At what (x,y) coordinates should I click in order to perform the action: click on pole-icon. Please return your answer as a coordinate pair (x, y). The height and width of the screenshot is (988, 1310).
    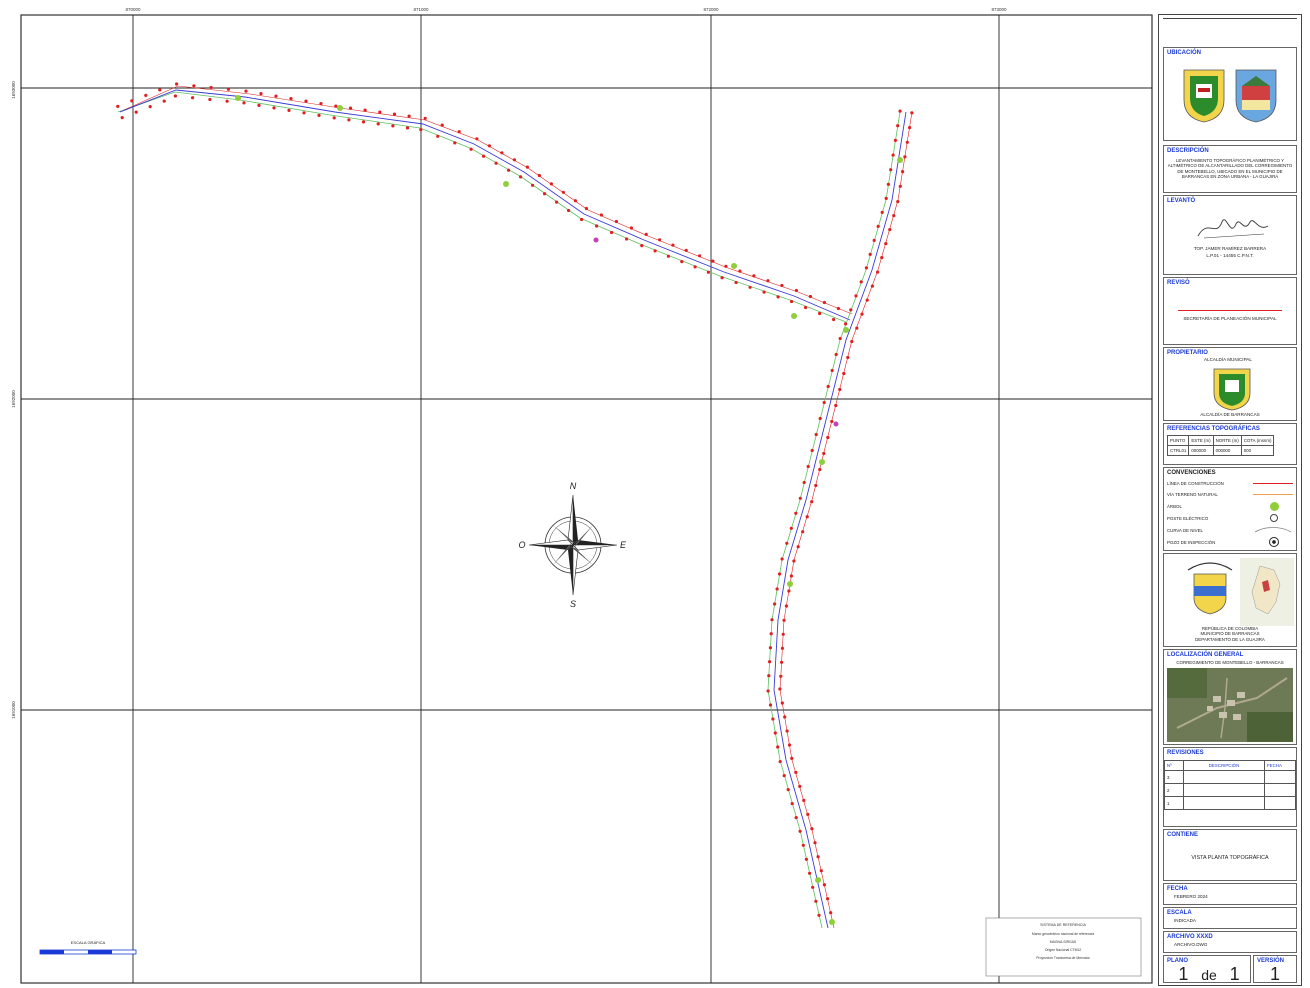
    Looking at the image, I should click on (1274, 518).